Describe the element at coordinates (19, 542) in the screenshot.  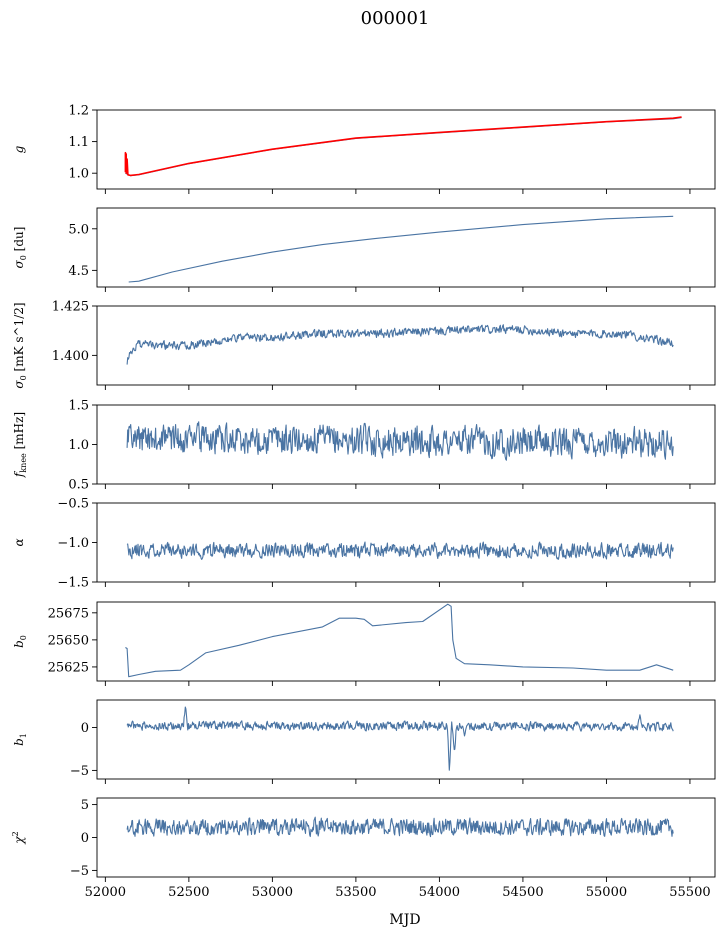
I see `y-axis-label: α` at that location.